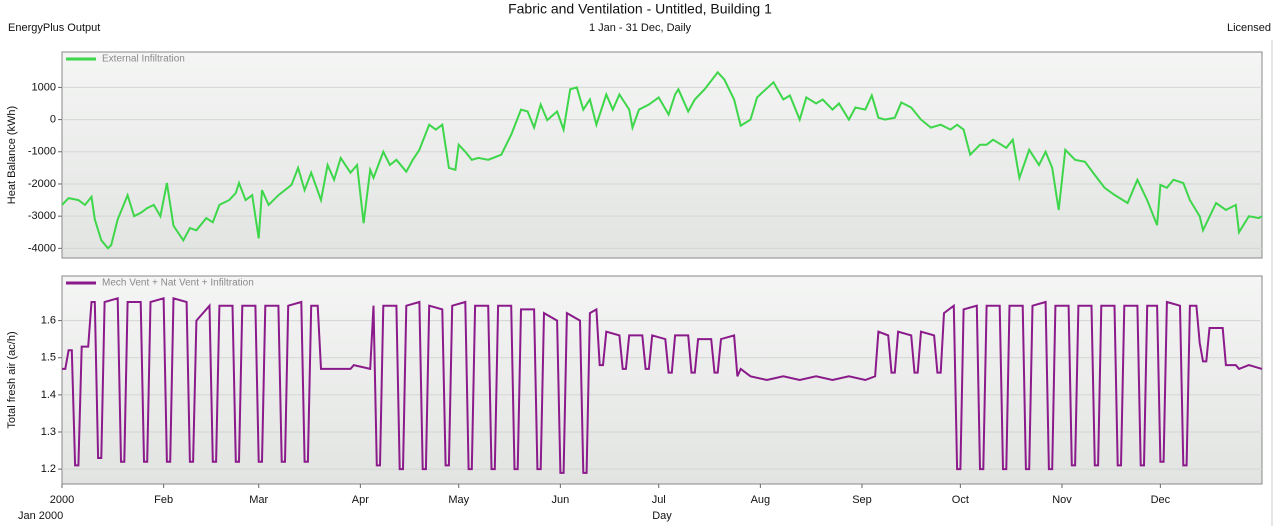 This screenshot has width=1280, height=531. Describe the element at coordinates (48, 320) in the screenshot. I see `y-tick-label: 1.6` at that location.